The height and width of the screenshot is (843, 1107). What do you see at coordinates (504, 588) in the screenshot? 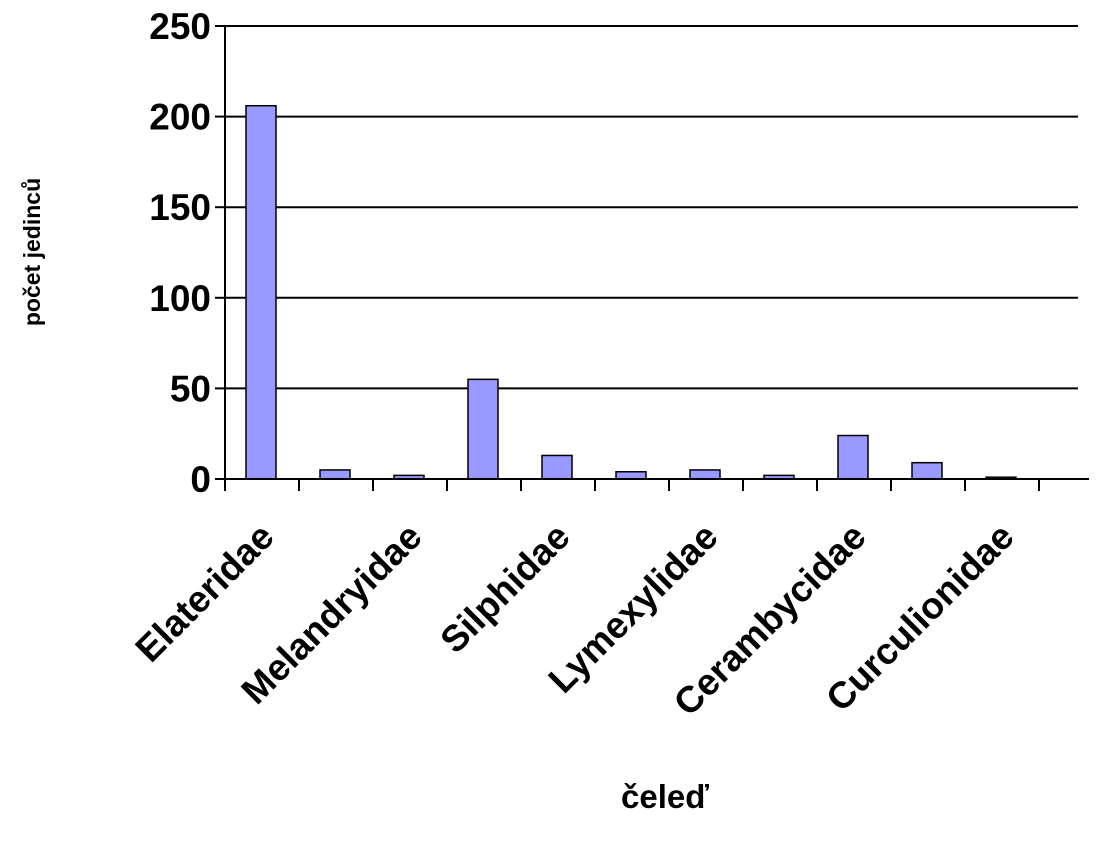
I see `x-tick-label: Silphidae` at bounding box center [504, 588].